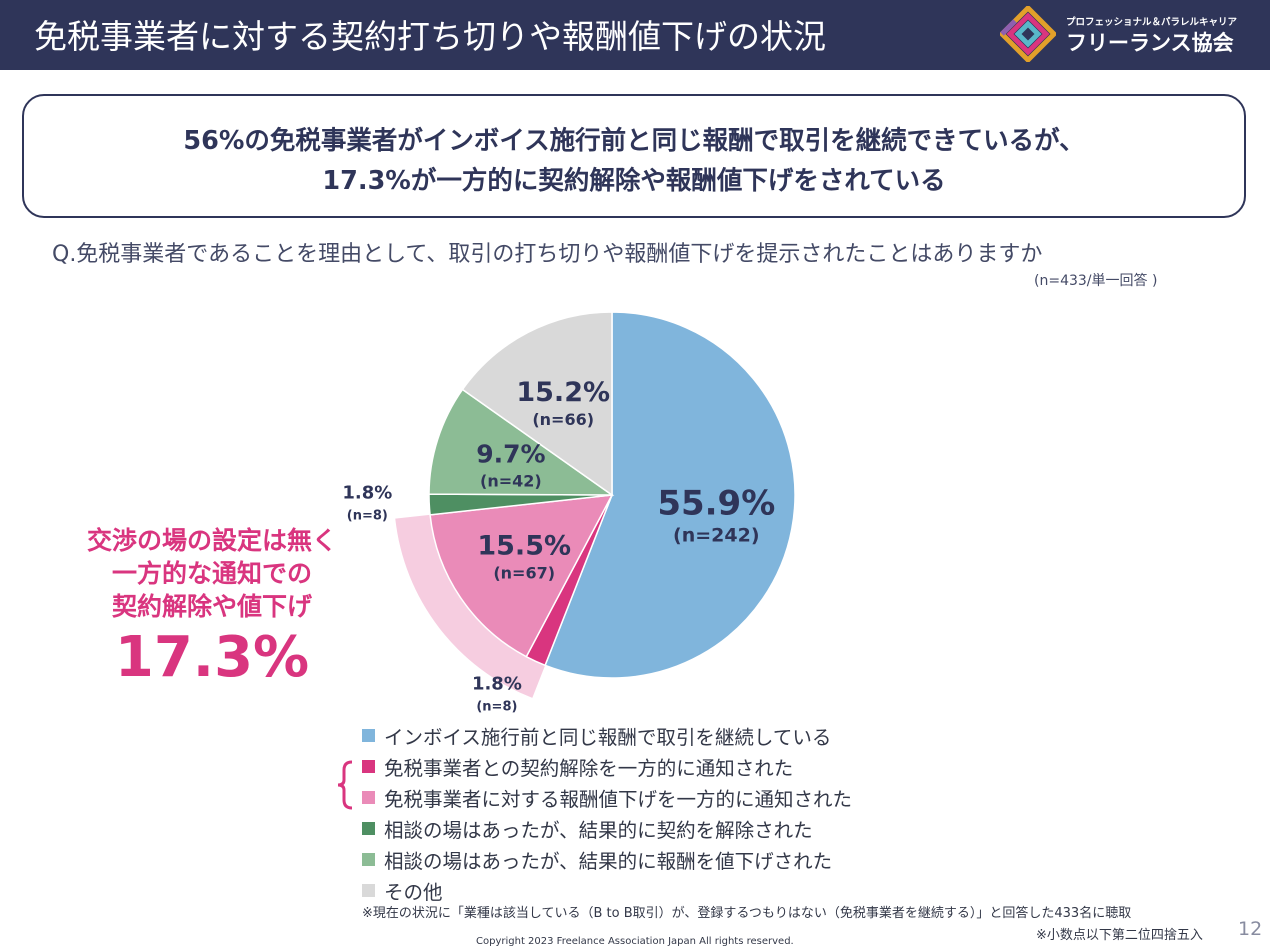  Describe the element at coordinates (1150, 43) in the screenshot. I see `logo-name: フリーランス協会` at that location.